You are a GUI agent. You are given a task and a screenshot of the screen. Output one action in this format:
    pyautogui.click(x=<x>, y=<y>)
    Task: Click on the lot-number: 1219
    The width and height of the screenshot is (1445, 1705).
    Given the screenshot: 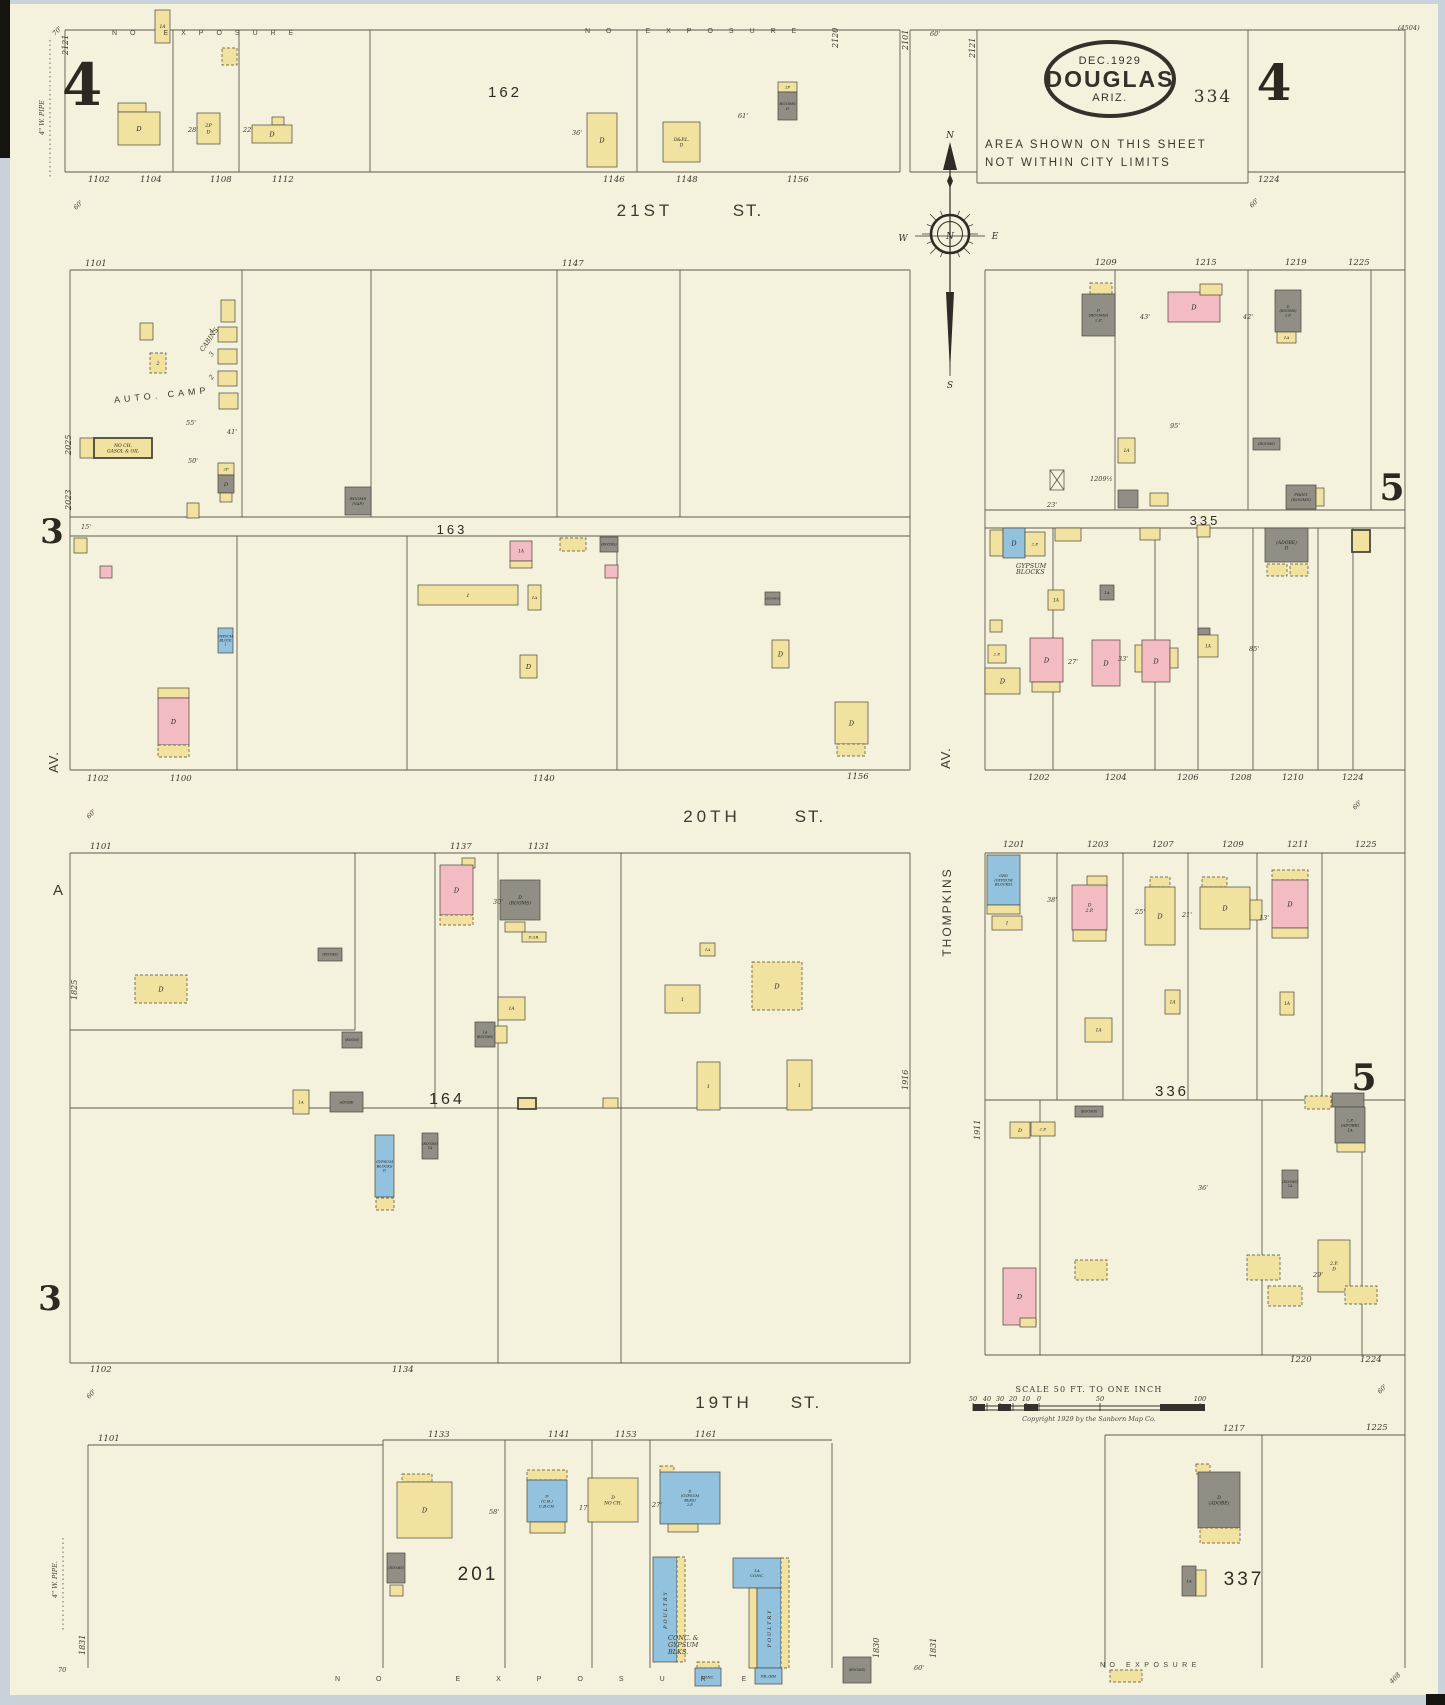 What is the action you would take?
    pyautogui.click(x=1296, y=263)
    